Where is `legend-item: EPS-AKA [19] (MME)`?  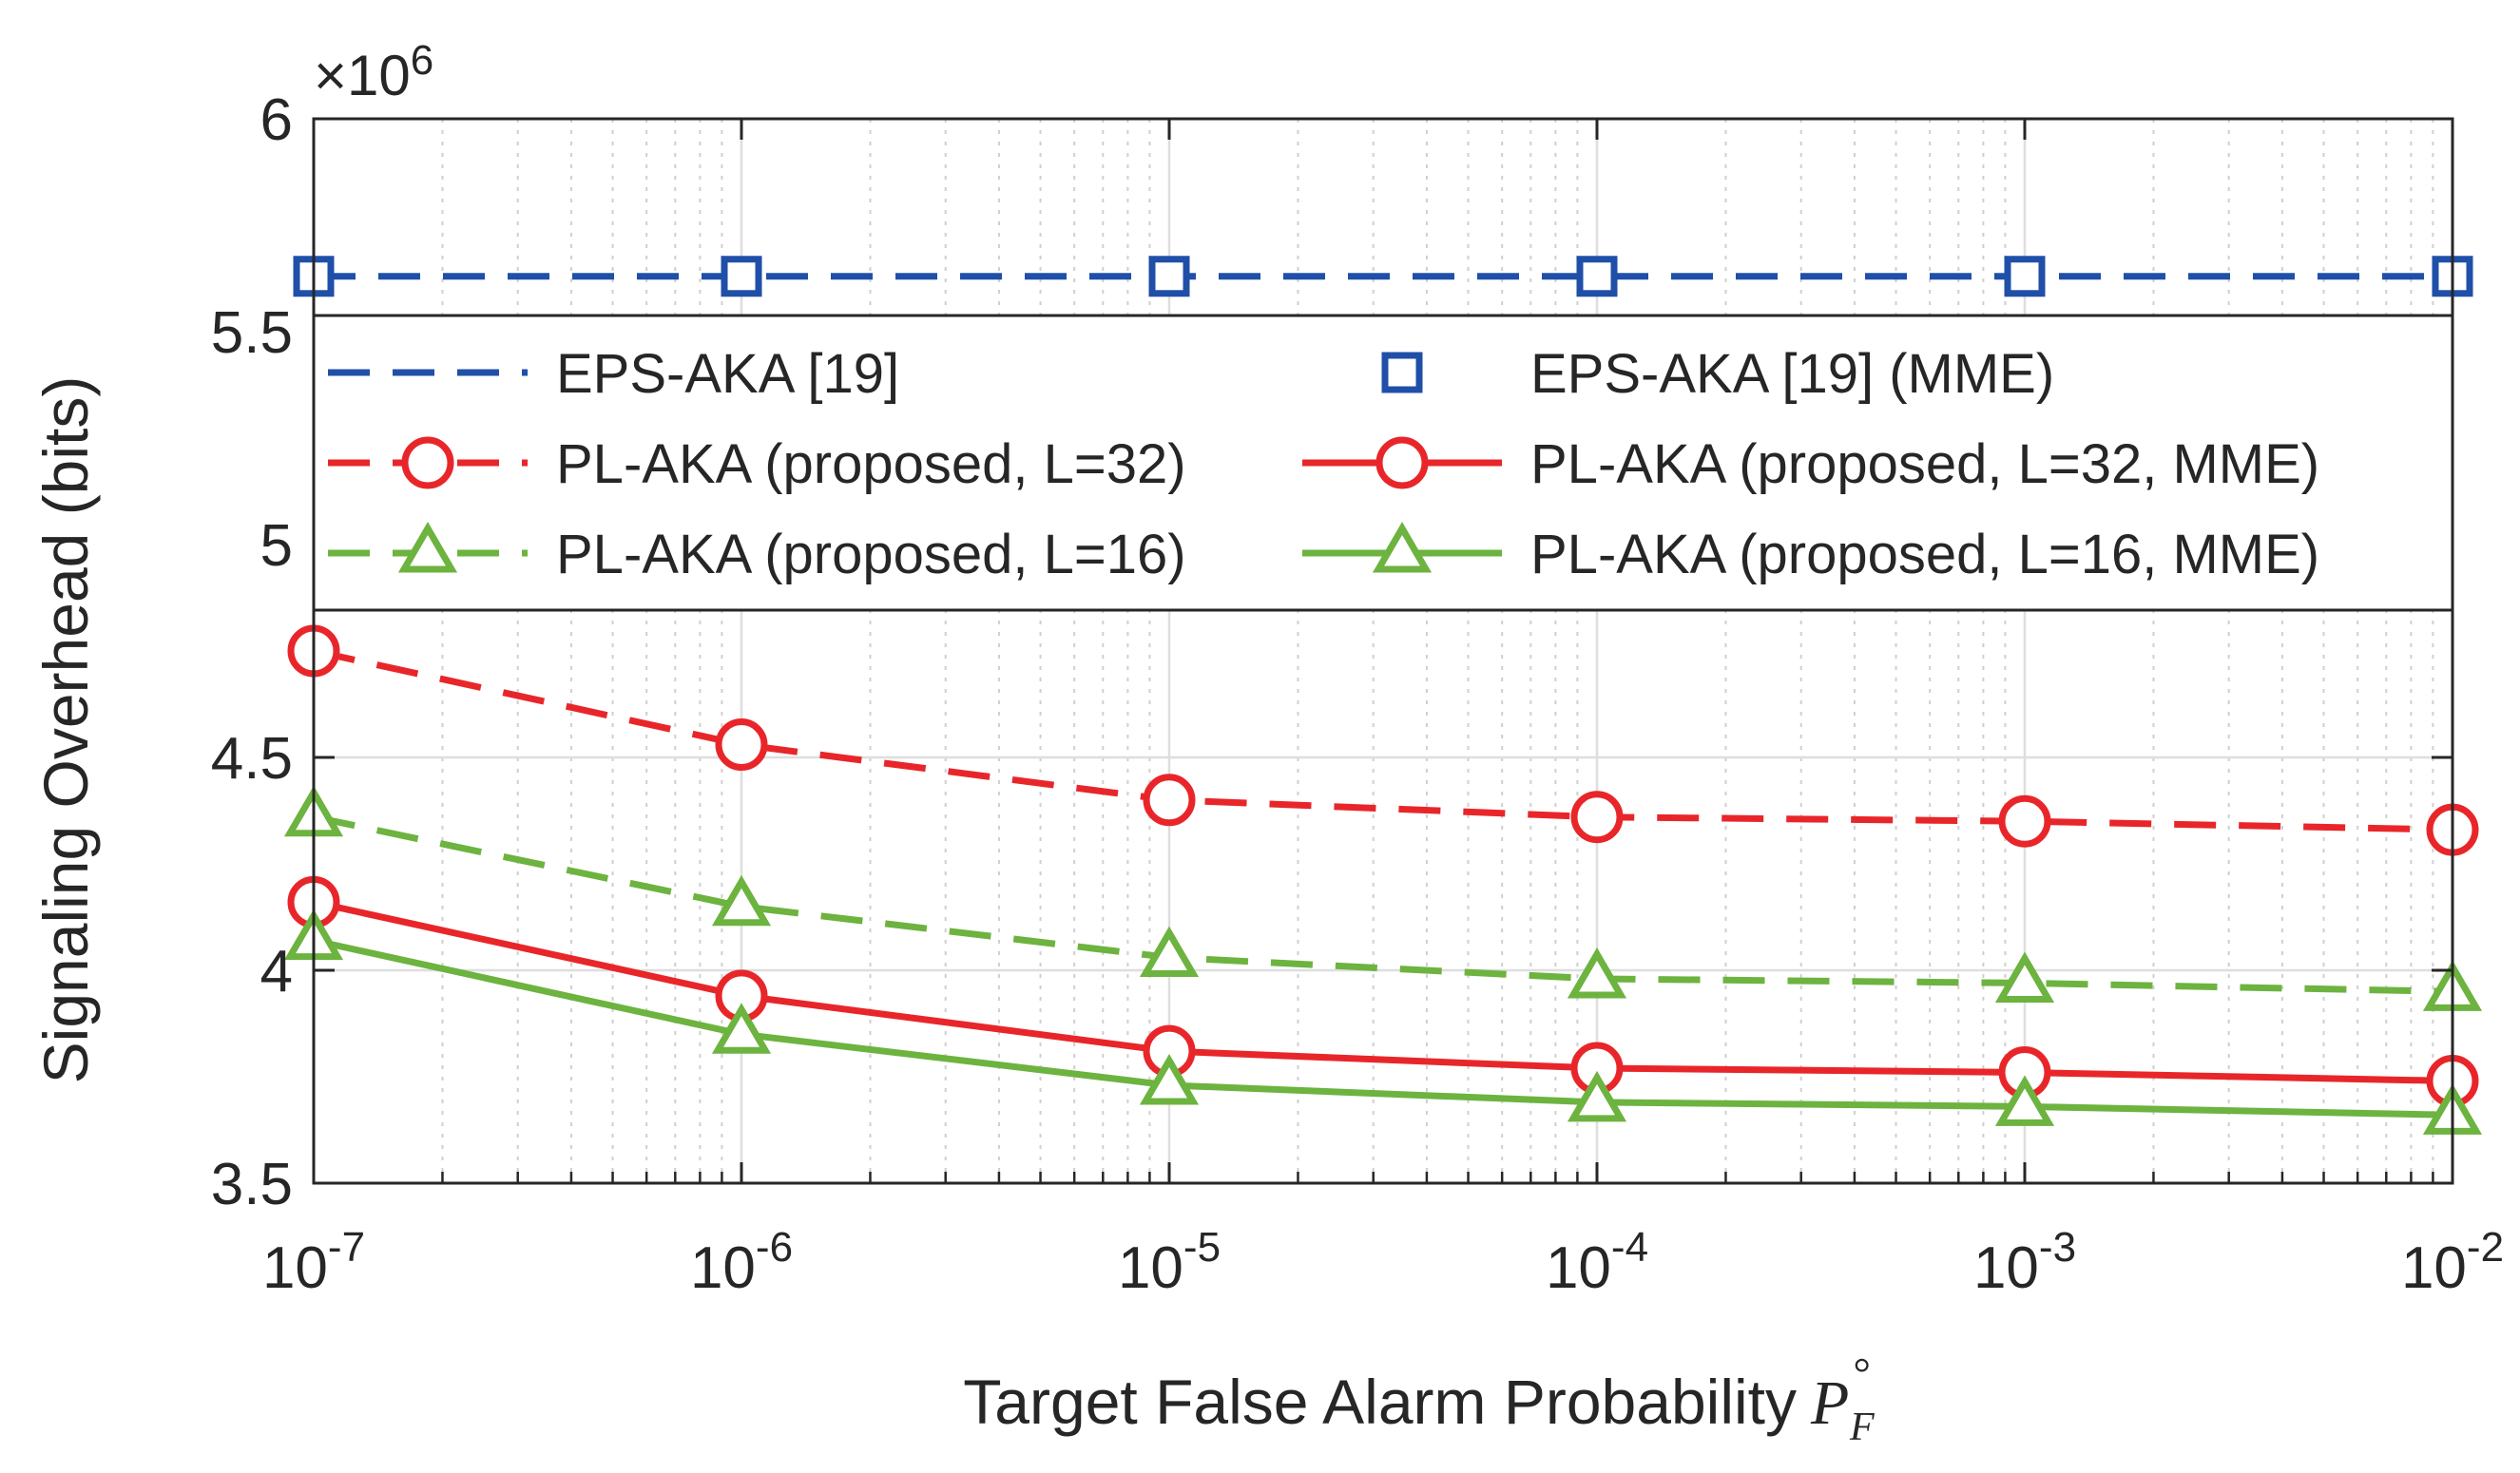
legend-item: EPS-AKA [19] (MME) is located at coordinates (1717, 374).